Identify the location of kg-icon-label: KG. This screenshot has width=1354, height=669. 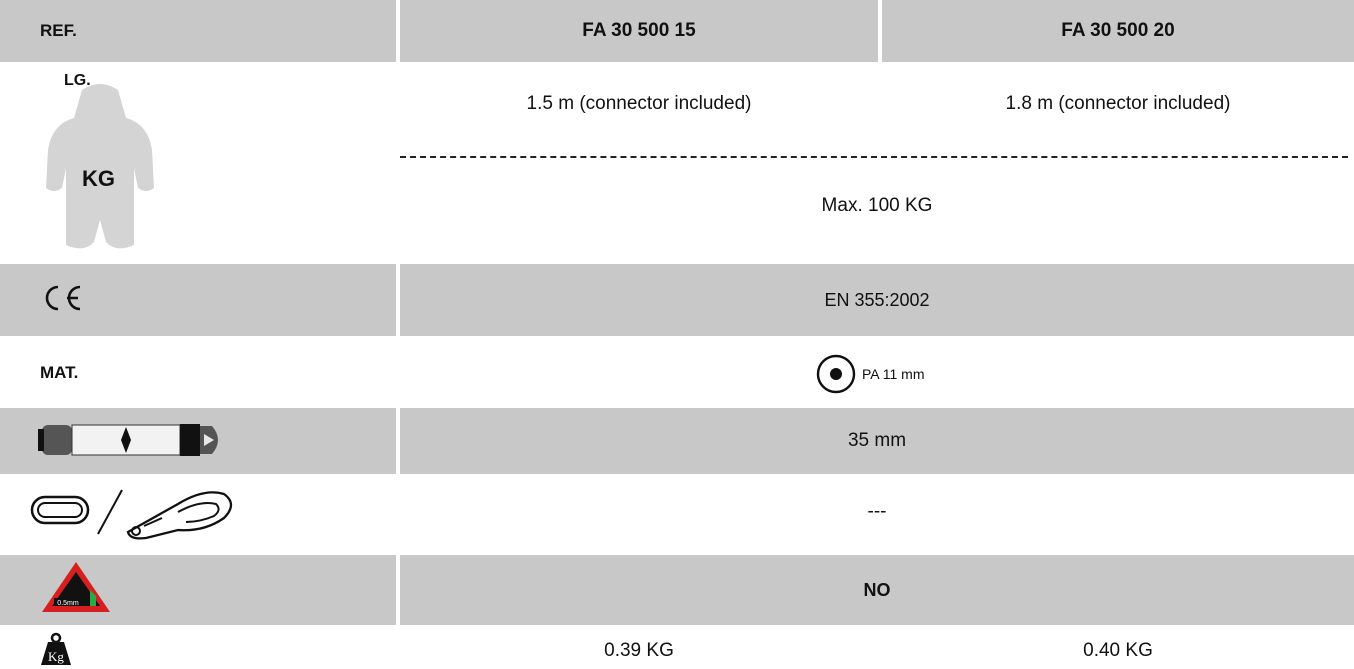
(98, 178).